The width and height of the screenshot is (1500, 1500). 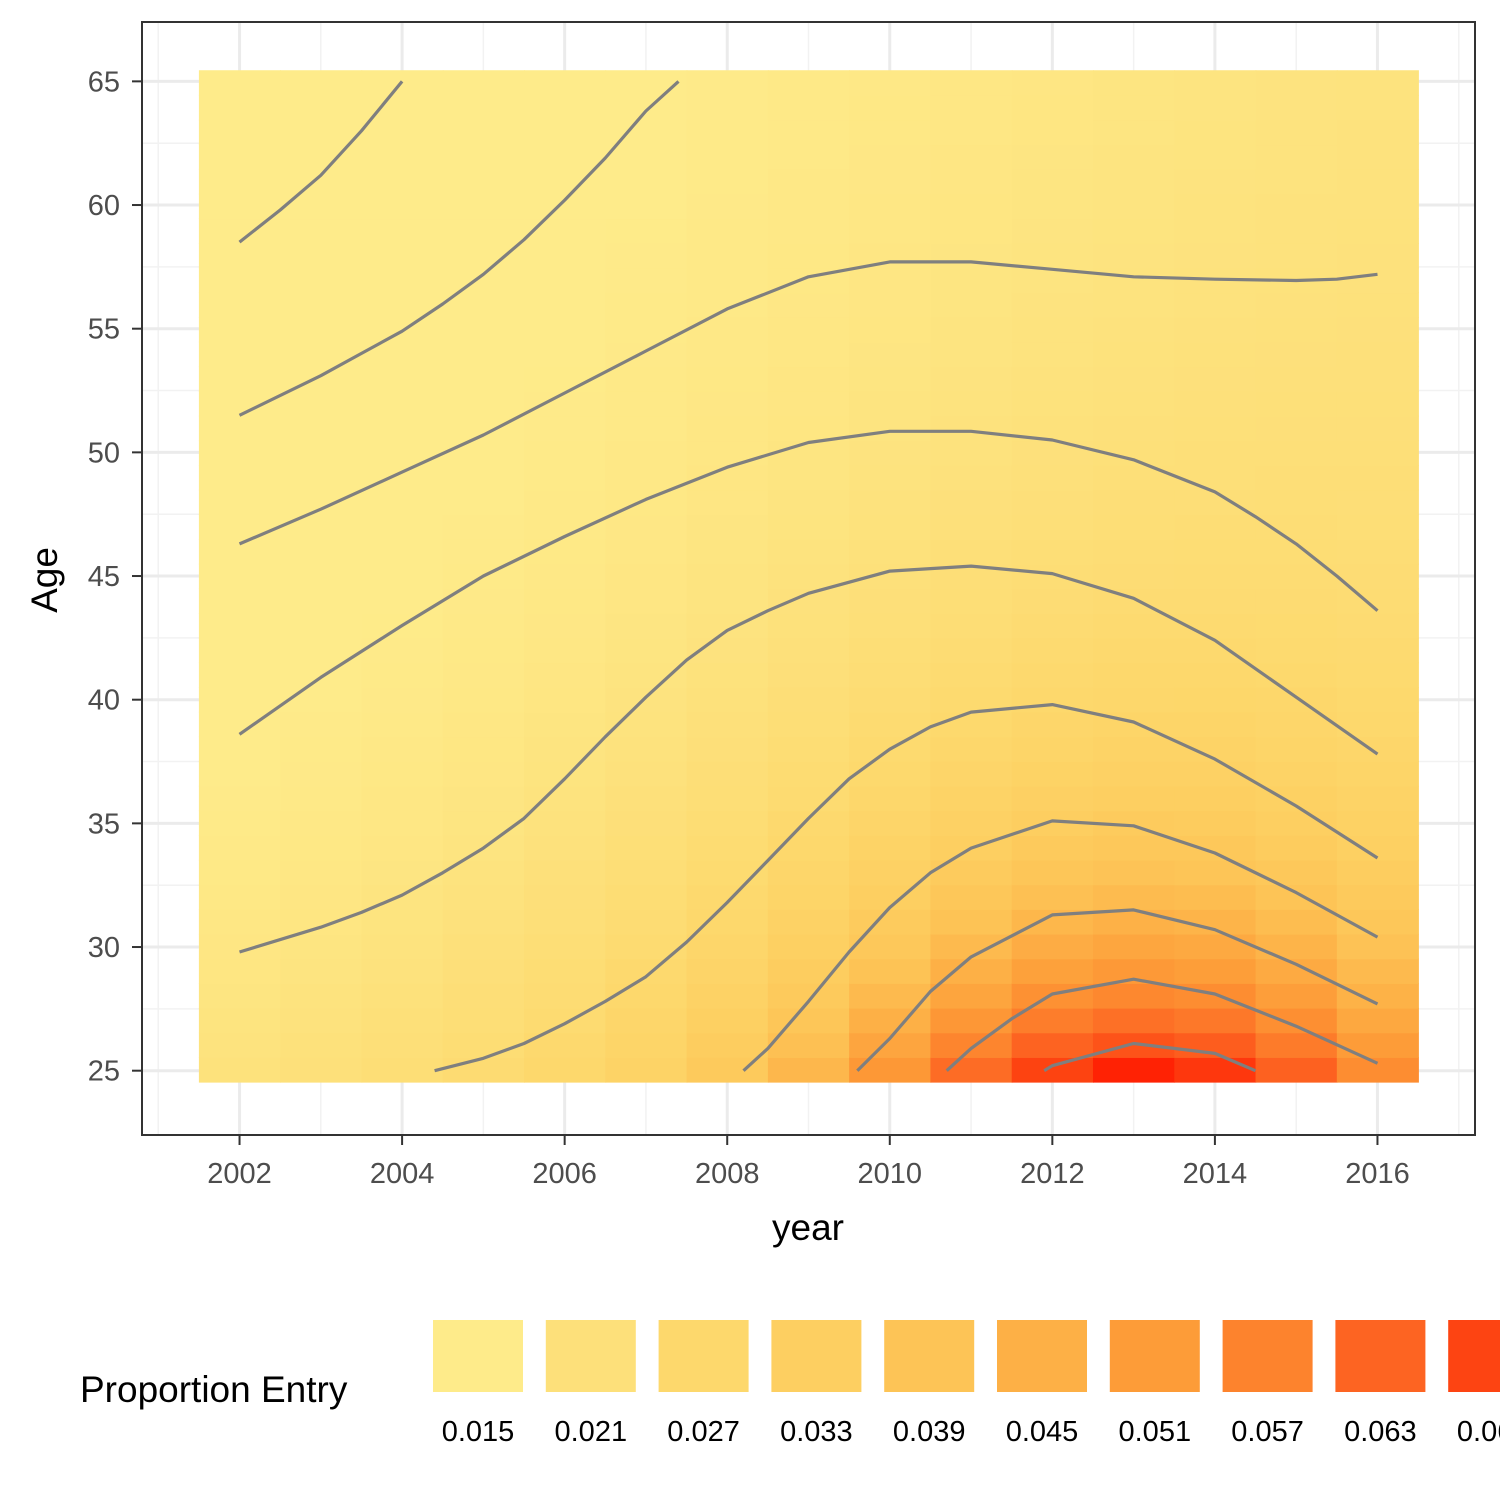 What do you see at coordinates (104, 577) in the screenshot?
I see `y-tick-label: 45` at bounding box center [104, 577].